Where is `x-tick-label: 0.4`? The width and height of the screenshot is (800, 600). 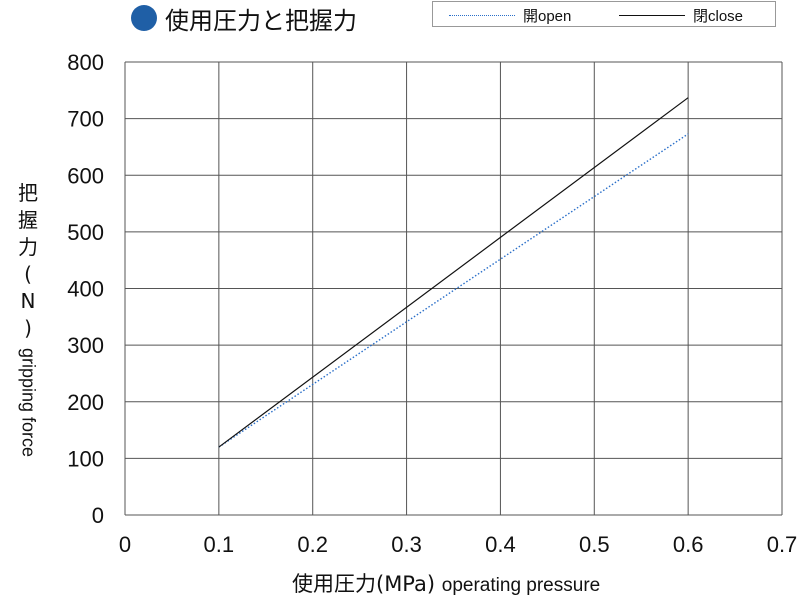 x-tick-label: 0.4 is located at coordinates (500, 544).